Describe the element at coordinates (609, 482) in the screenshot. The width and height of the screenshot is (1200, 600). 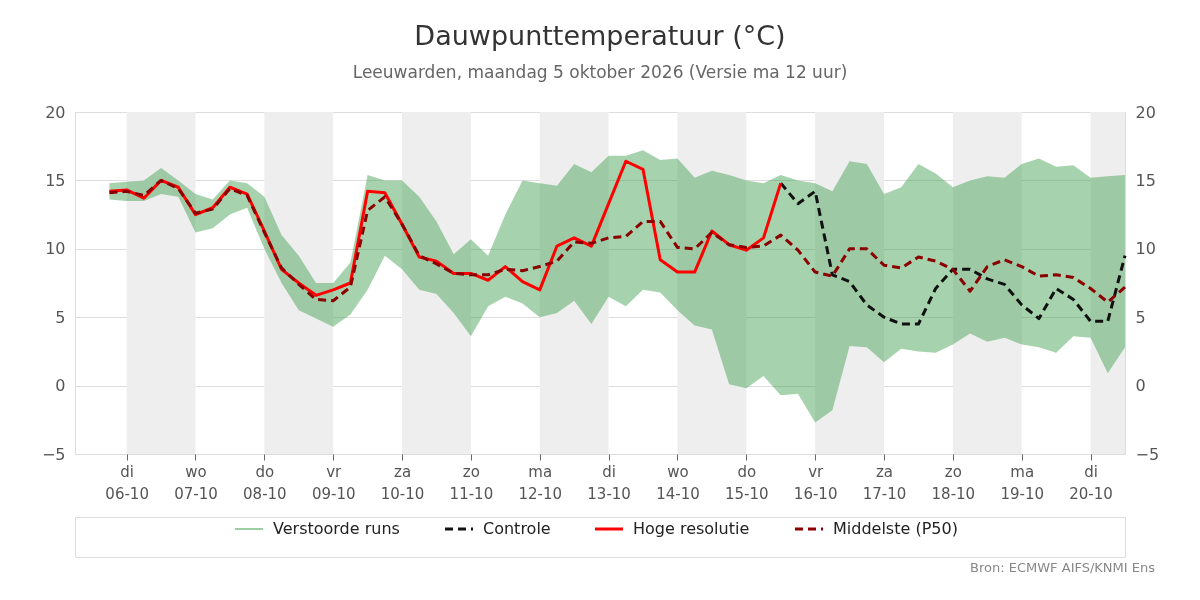
I see `x-tick-label: di 13-10` at that location.